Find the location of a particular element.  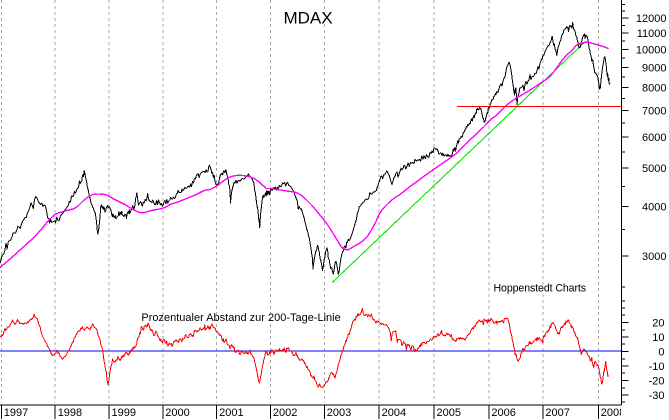

svg-text: 2001 is located at coordinates (231, 413).